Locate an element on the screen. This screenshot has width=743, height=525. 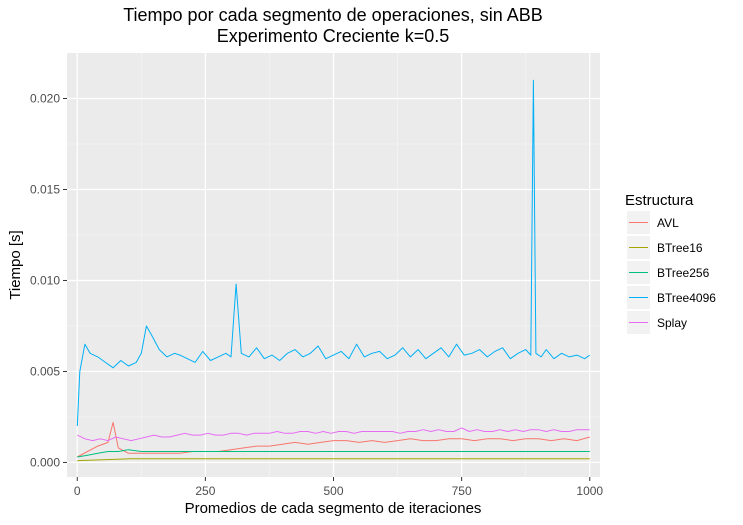
x-tick-label: 0 is located at coordinates (77, 491).